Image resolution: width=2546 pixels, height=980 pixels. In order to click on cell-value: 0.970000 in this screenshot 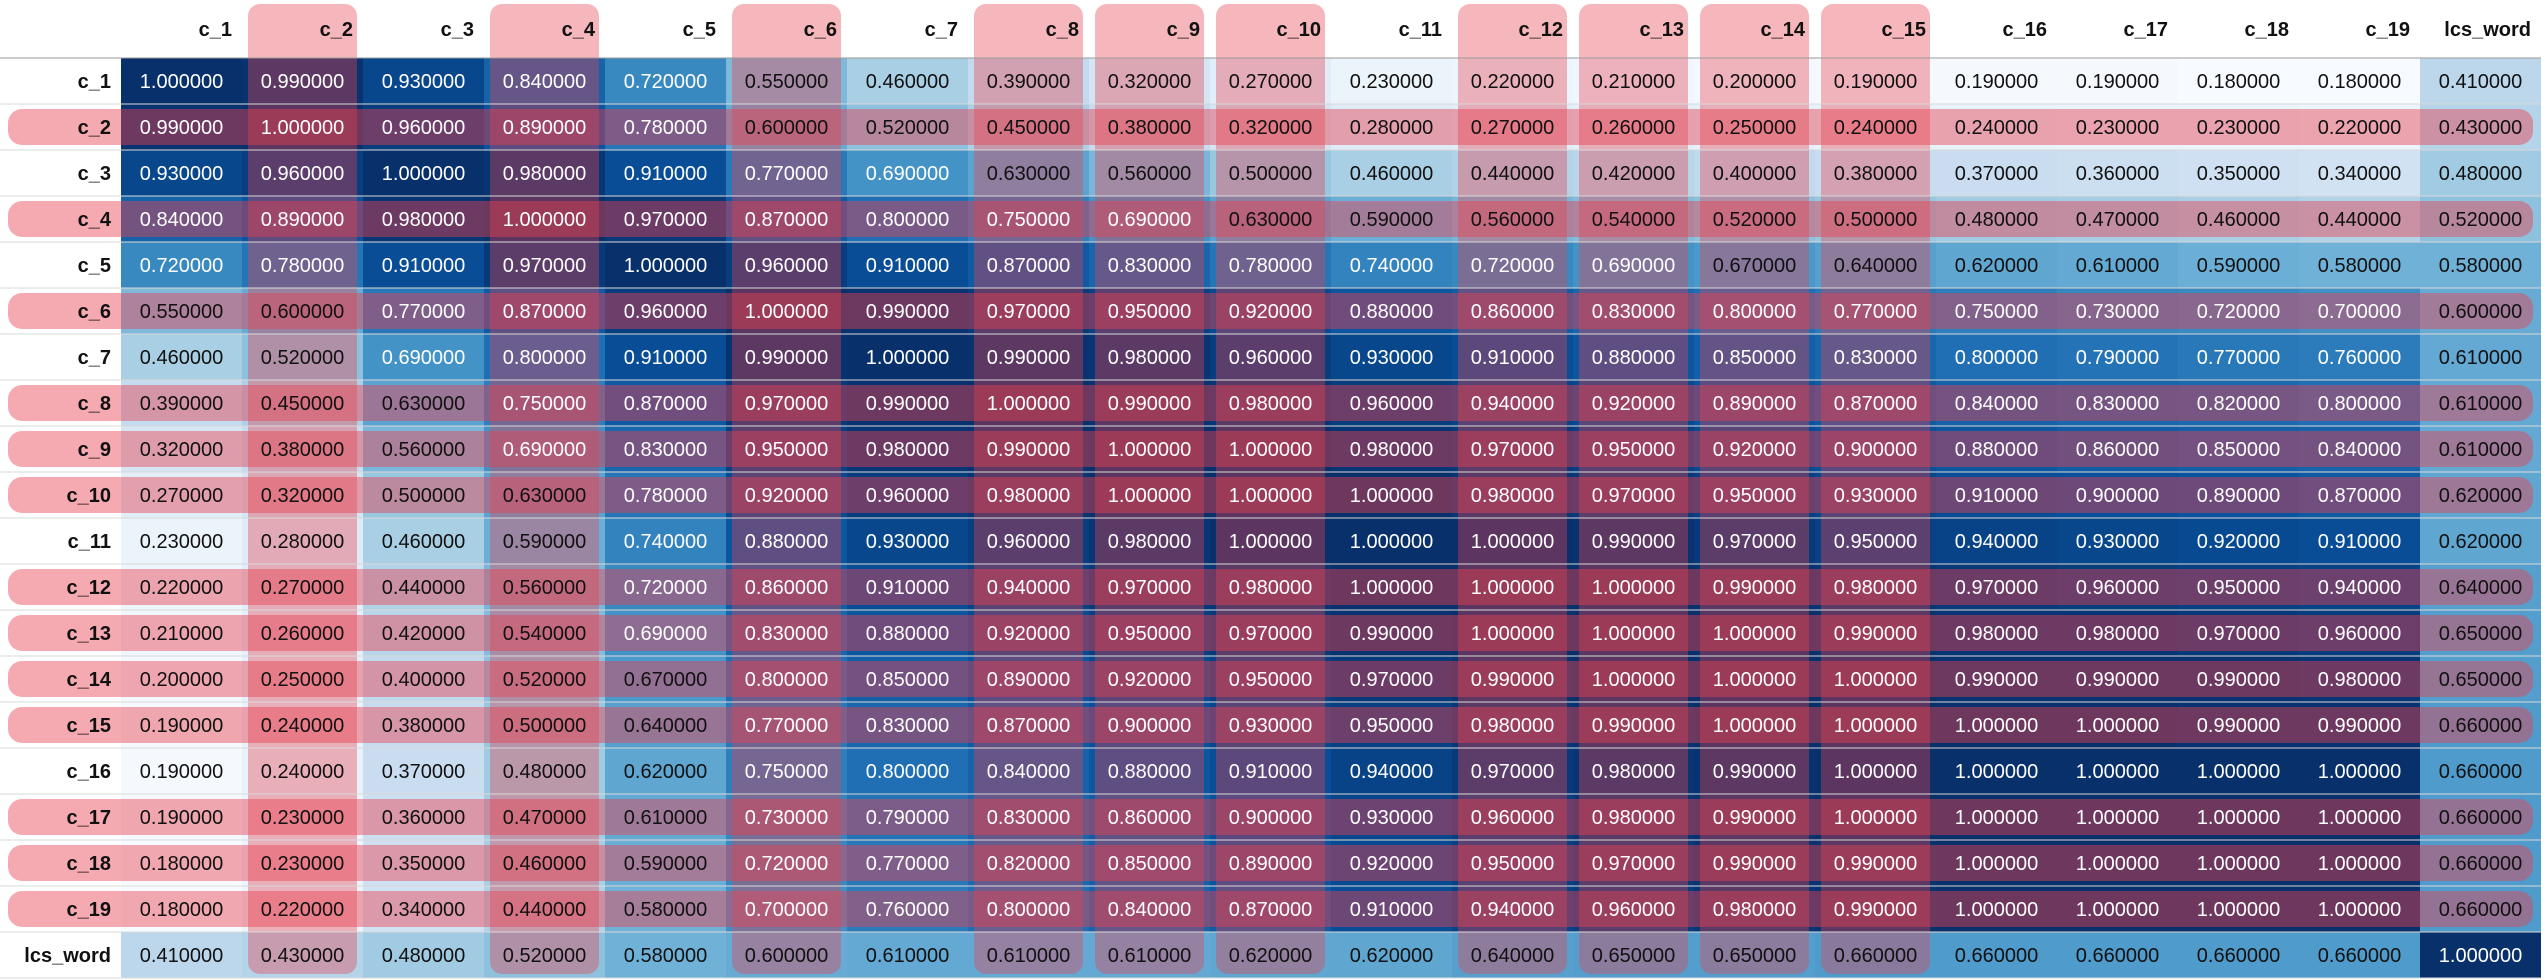, I will do `click(1270, 634)`.